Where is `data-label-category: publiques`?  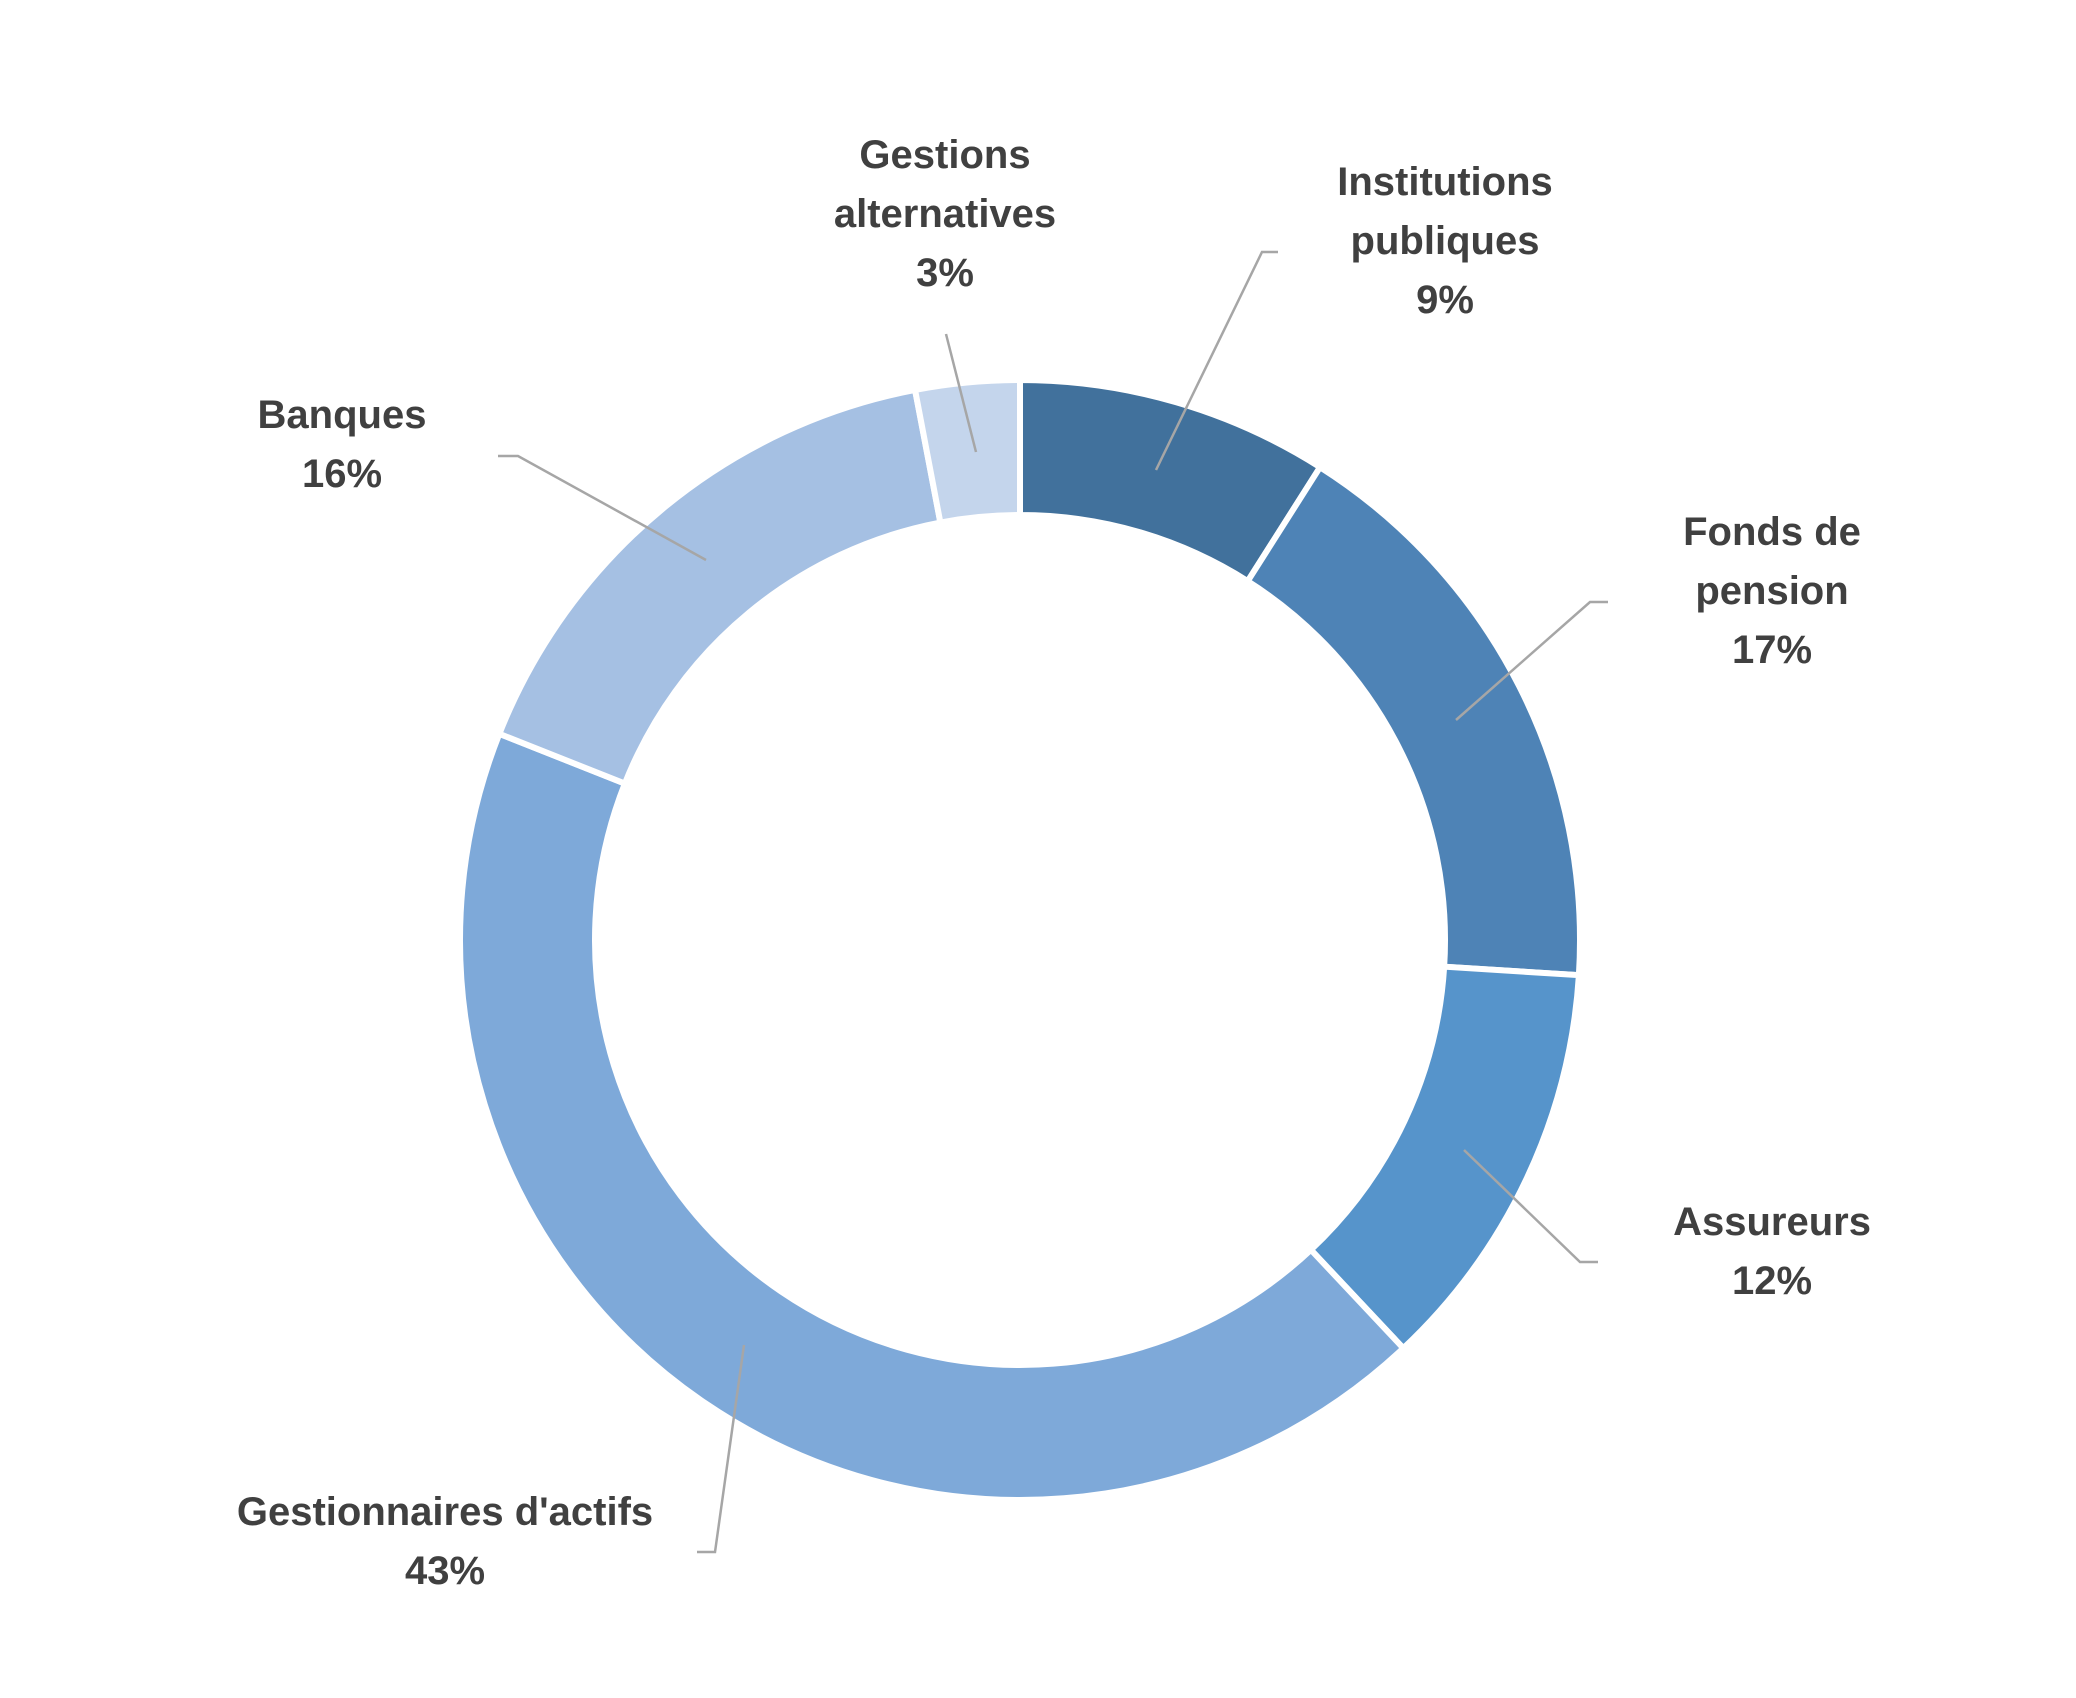 data-label-category: publiques is located at coordinates (1445, 241).